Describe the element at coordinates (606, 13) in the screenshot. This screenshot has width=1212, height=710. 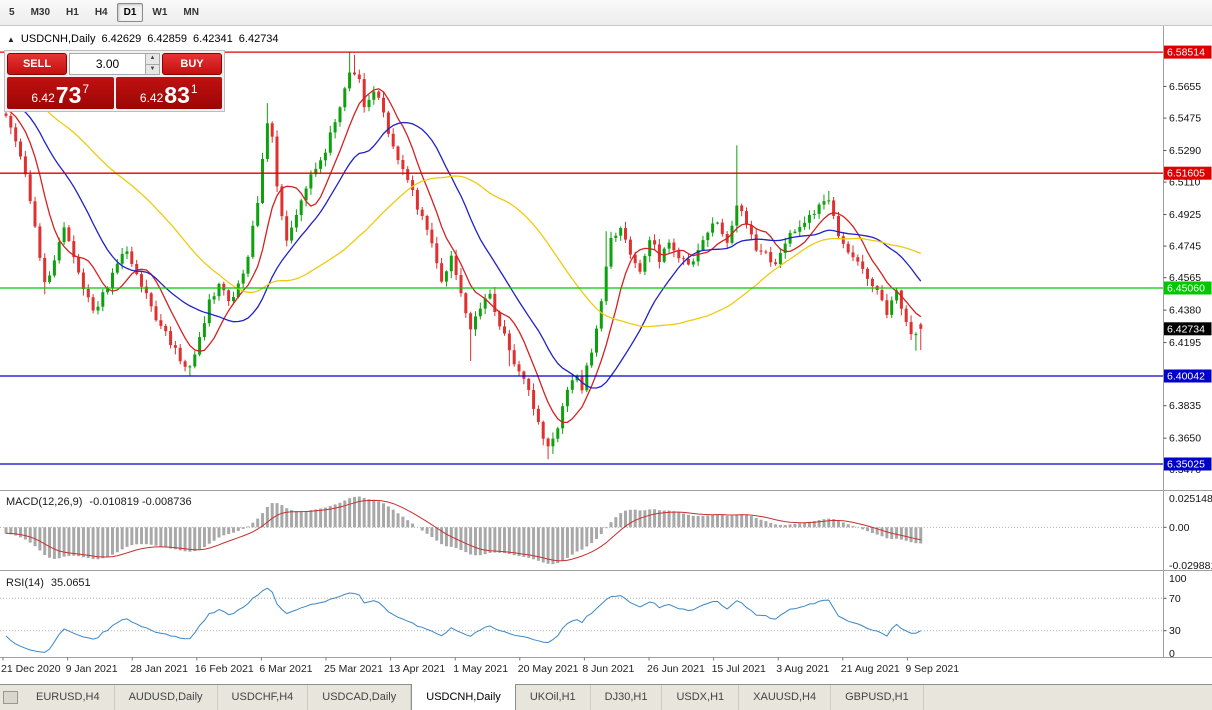
I see `timeframe-toolbar: 5 M30 H1 H4 D1 W1 MN` at that location.